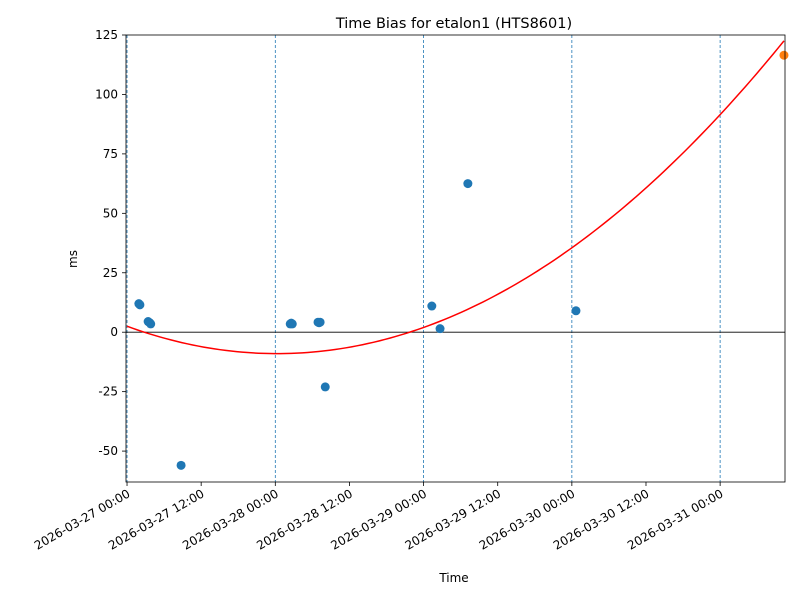  What do you see at coordinates (453, 578) in the screenshot?
I see `x-axis-label: Time` at bounding box center [453, 578].